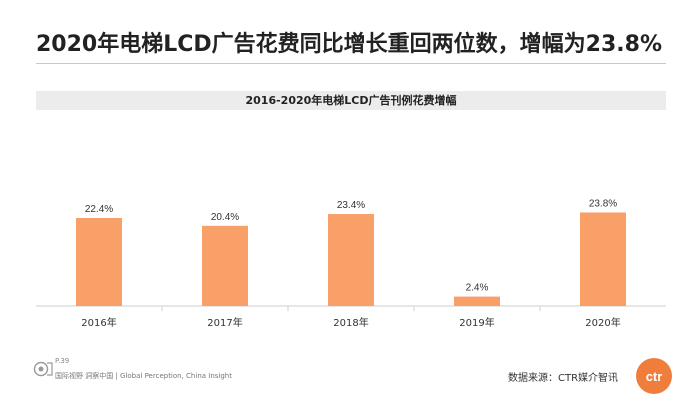 The image size is (700, 400). What do you see at coordinates (225, 265) in the screenshot?
I see `bar-2017年` at bounding box center [225, 265].